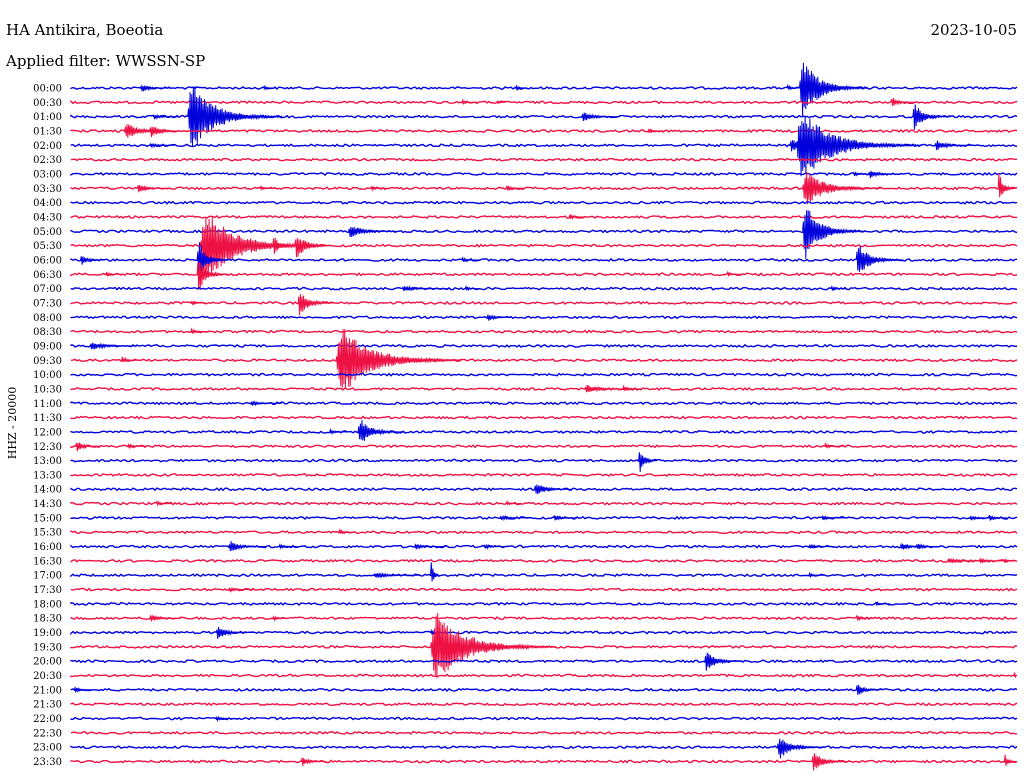 The height and width of the screenshot is (780, 1024). Describe the element at coordinates (47, 633) in the screenshot. I see `row-time-label: 19:00` at that location.